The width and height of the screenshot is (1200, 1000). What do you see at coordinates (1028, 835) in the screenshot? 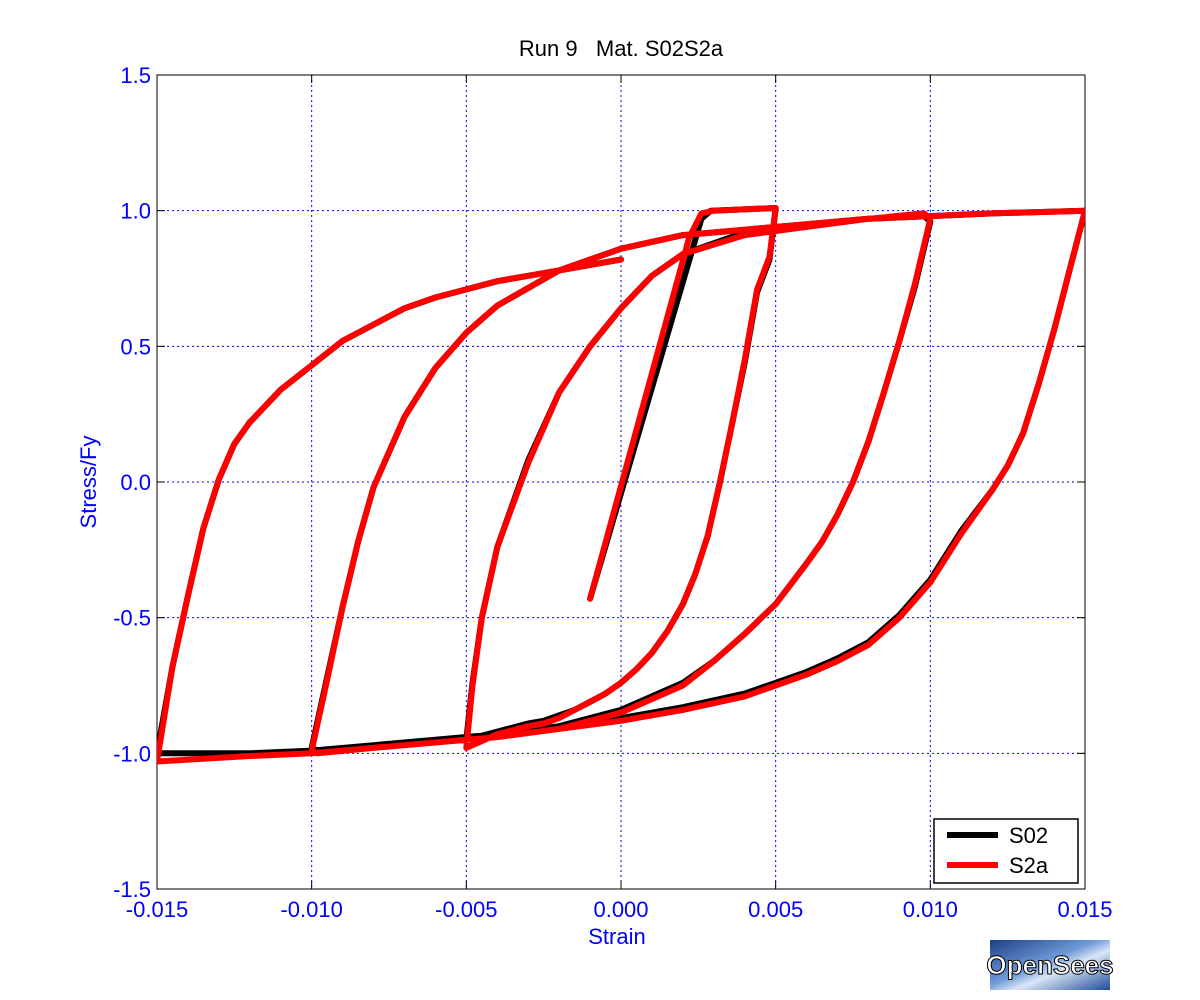
I see `legend-label-s02: S02` at bounding box center [1028, 835].